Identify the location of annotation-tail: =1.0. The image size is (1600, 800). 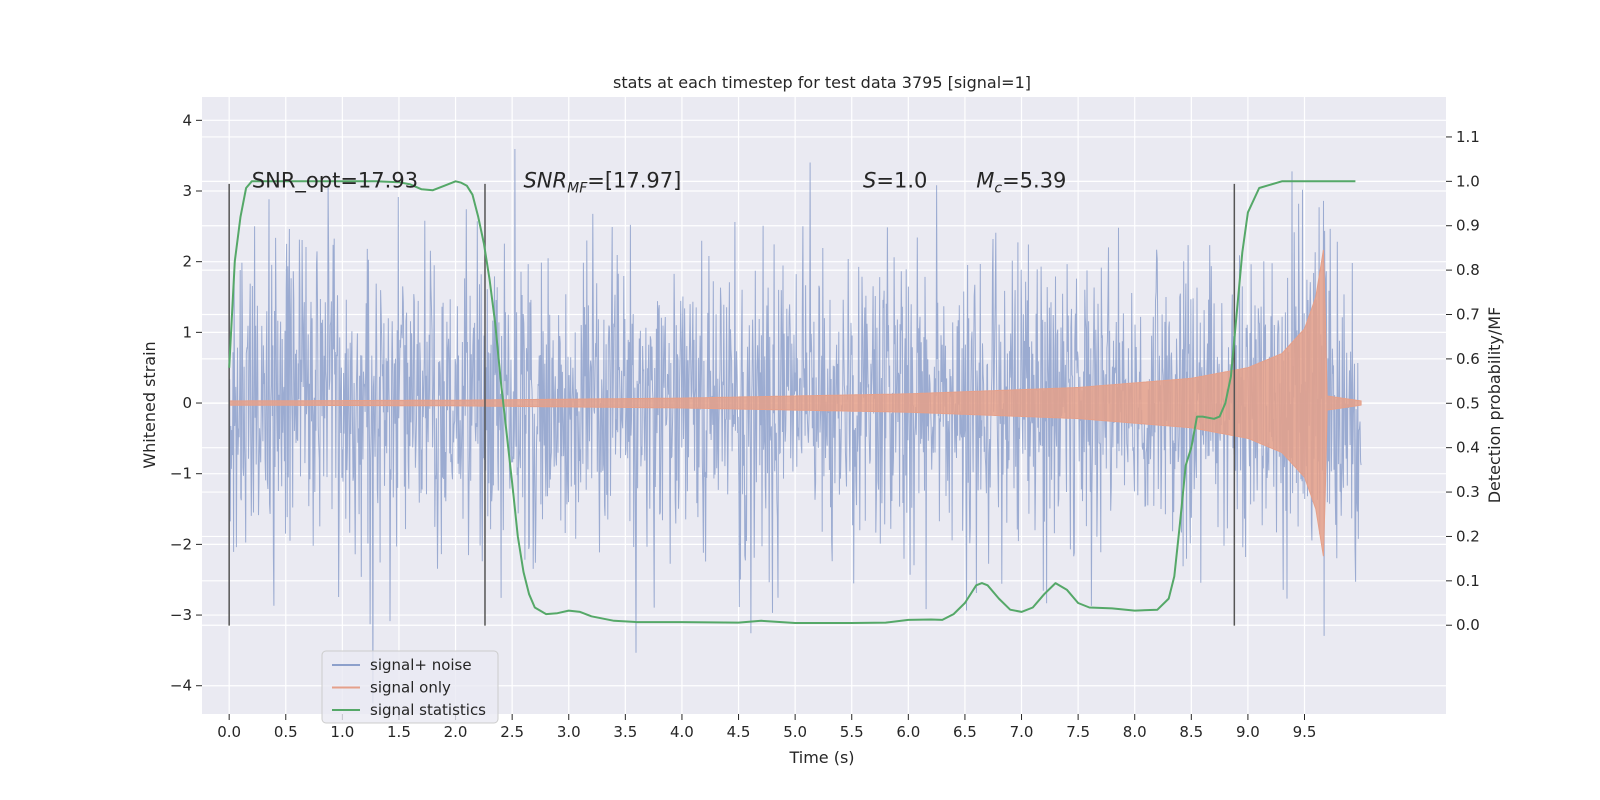
(901, 180).